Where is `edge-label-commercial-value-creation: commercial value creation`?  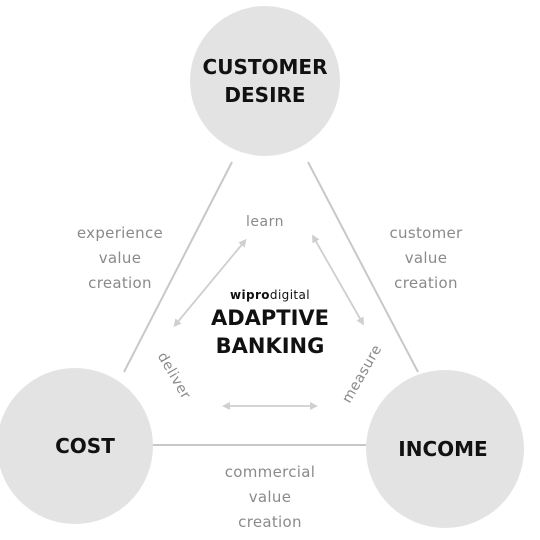
edge-label-commercial-value-creation: commercial value creation is located at coordinates (270, 497).